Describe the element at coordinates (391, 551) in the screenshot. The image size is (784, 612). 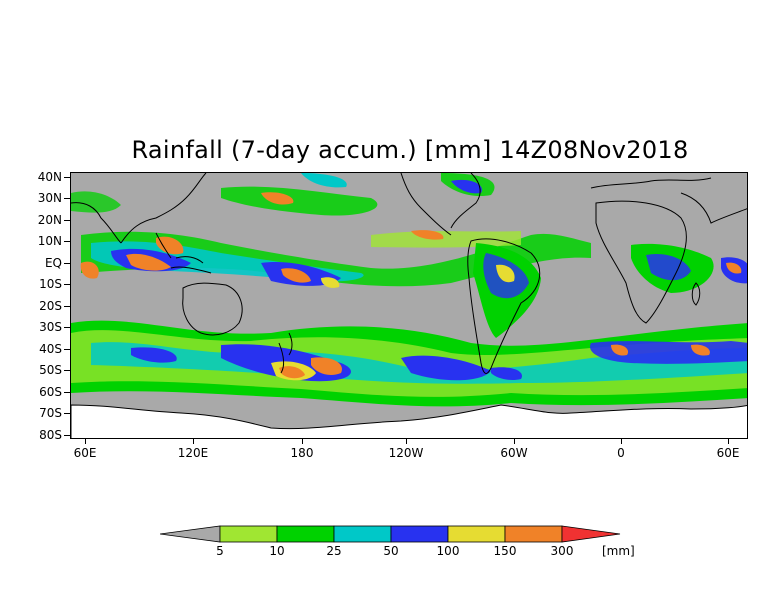
I see `colorbar-label-50: 50` at that location.